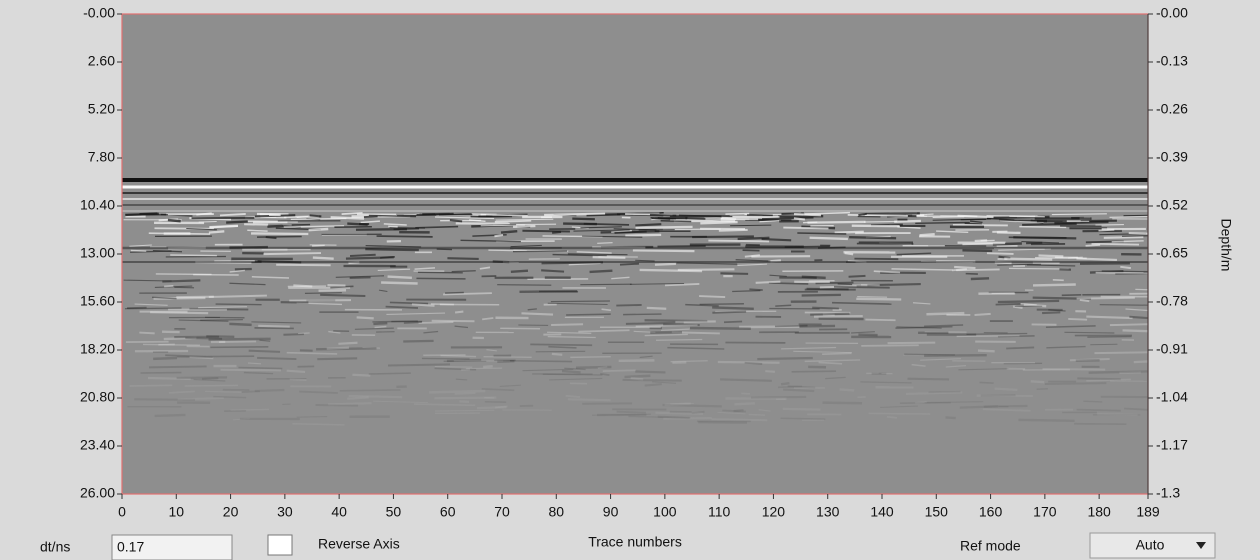 The width and height of the screenshot is (1260, 560). Describe the element at coordinates (1152, 545) in the screenshot. I see `ref-mode-dropdown` at that location.